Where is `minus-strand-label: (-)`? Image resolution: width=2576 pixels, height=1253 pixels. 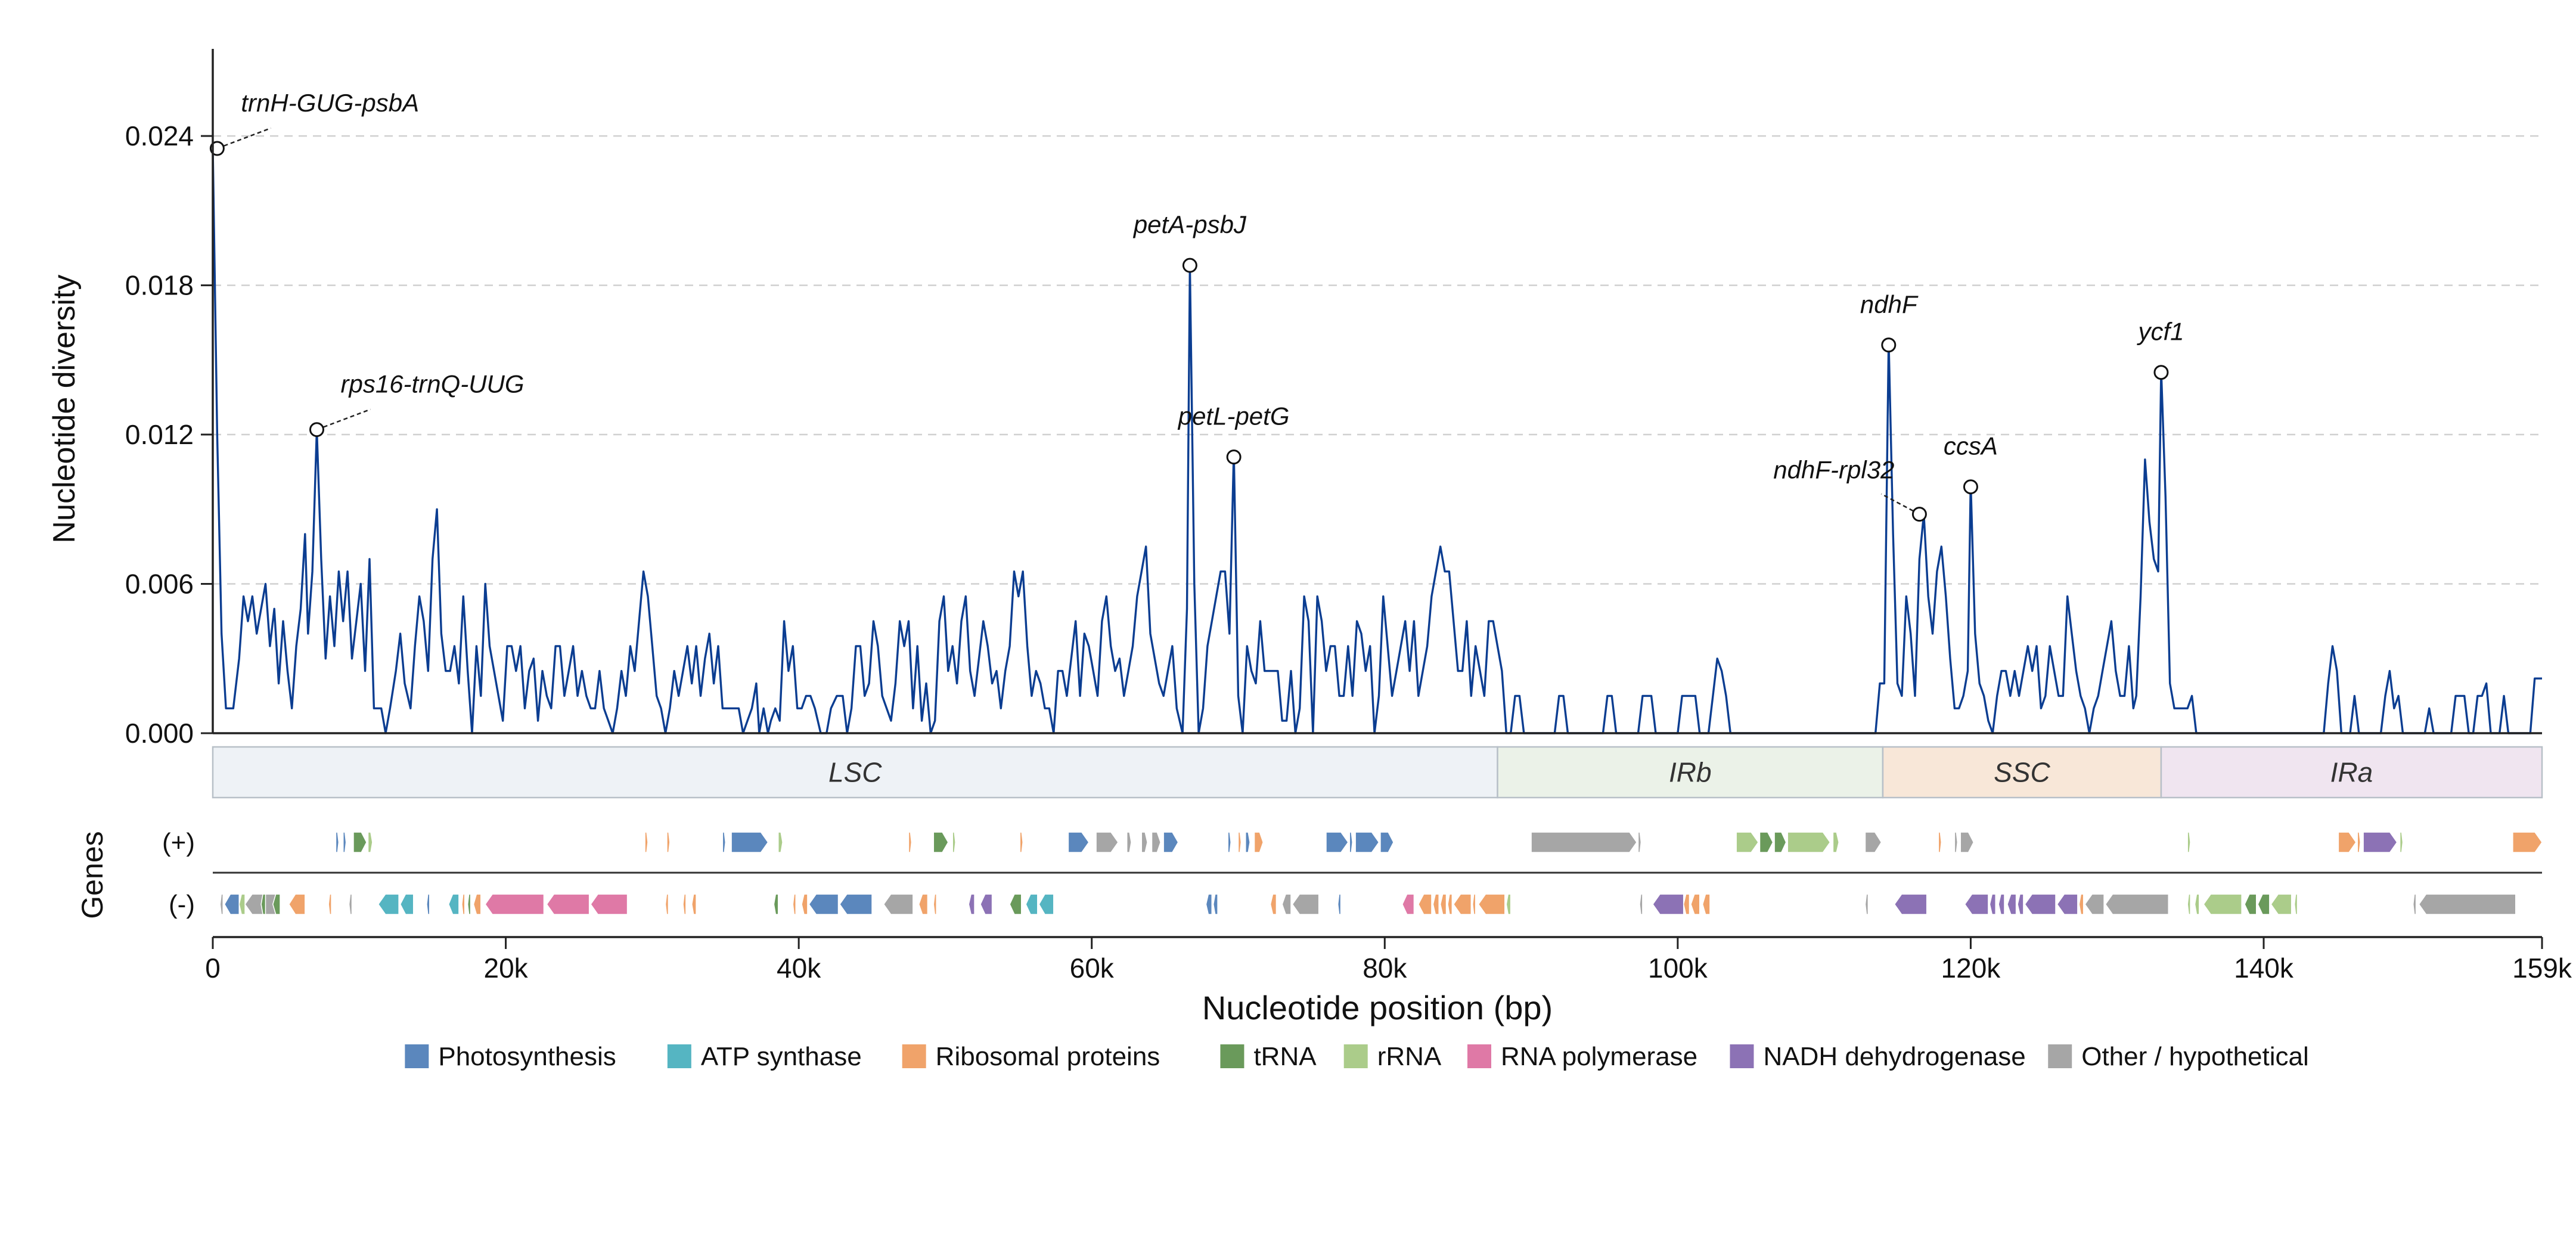 minus-strand-label: (-) is located at coordinates (182, 904).